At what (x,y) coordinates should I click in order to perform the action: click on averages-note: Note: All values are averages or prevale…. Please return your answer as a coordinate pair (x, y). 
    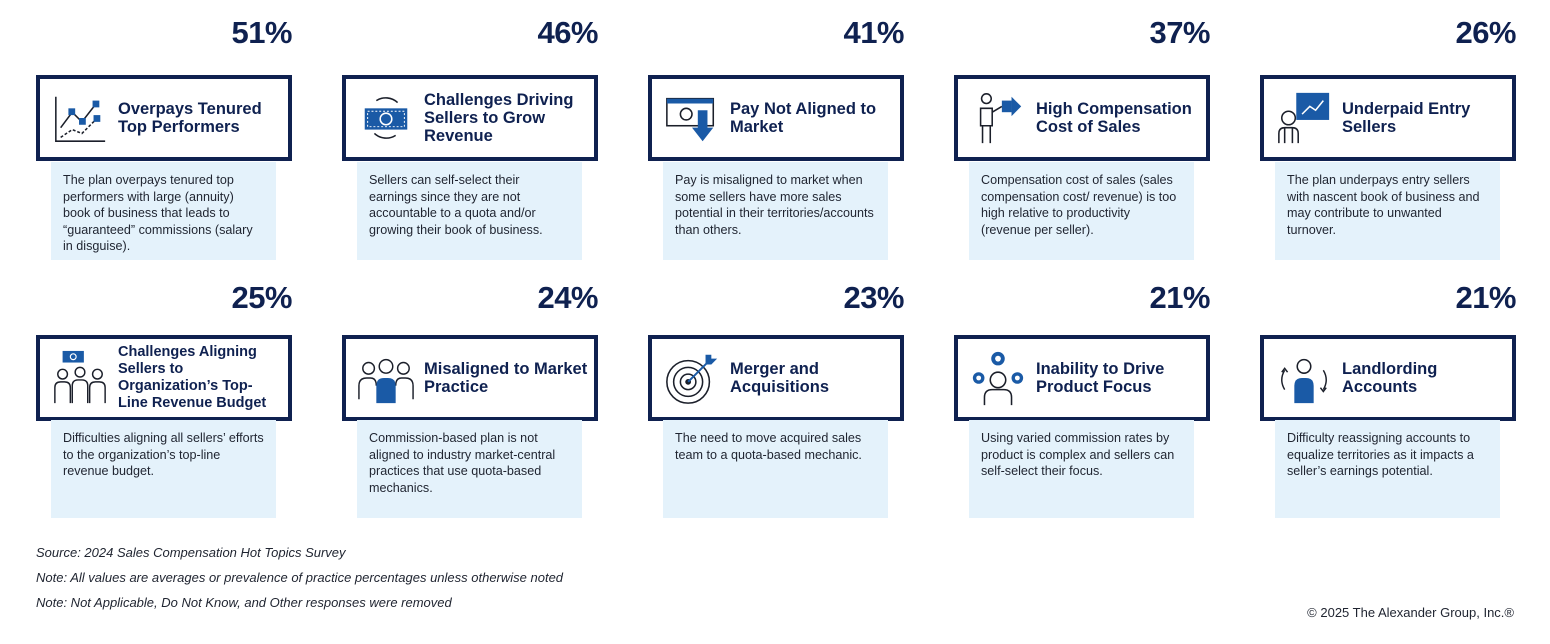
    Looking at the image, I should click on (300, 577).